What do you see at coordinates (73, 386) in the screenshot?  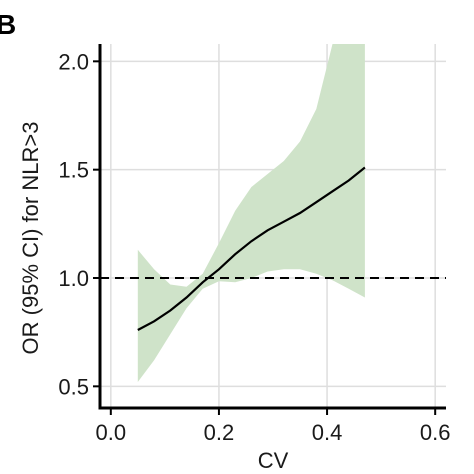 I see `y-tick-label-0: 0.5` at bounding box center [73, 386].